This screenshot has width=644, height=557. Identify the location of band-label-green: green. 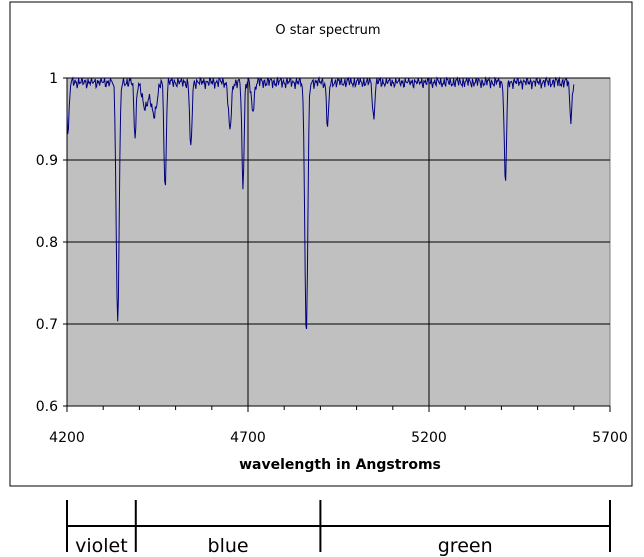
(465, 546).